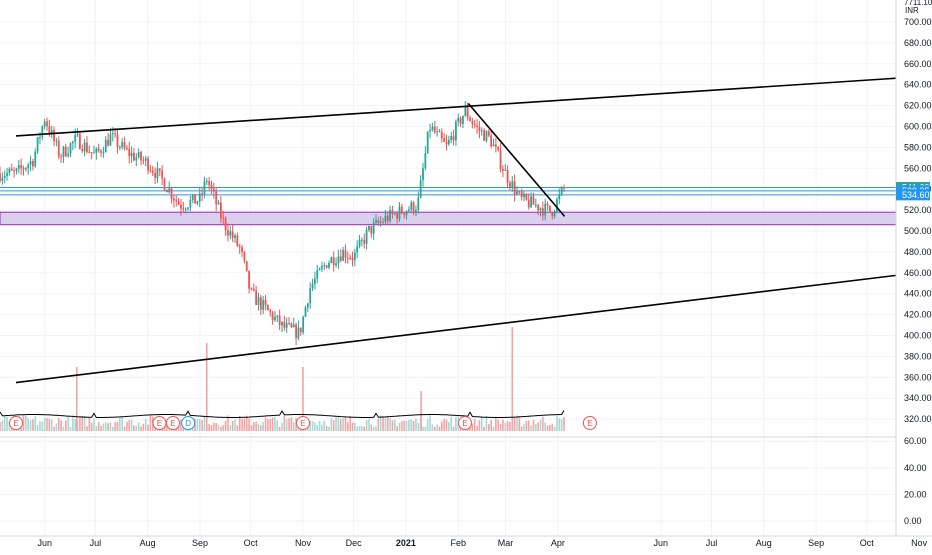  I want to click on price-tick-label: 600.00, so click(918, 127).